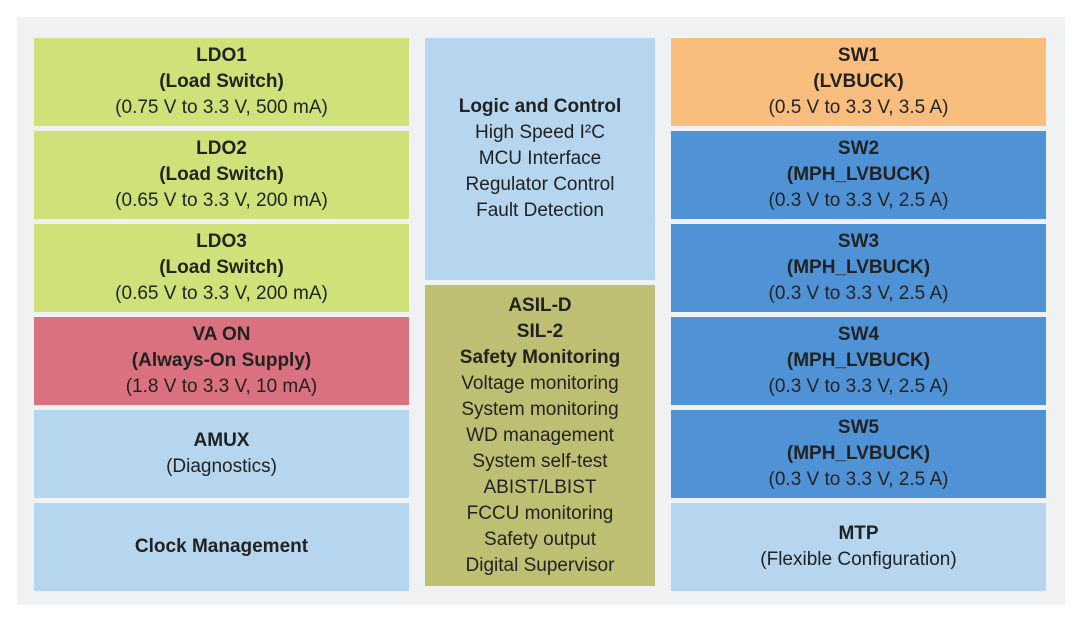 The width and height of the screenshot is (1080, 627). What do you see at coordinates (858, 547) in the screenshot?
I see `mtp-block: MTP (Flexible Configuration)` at bounding box center [858, 547].